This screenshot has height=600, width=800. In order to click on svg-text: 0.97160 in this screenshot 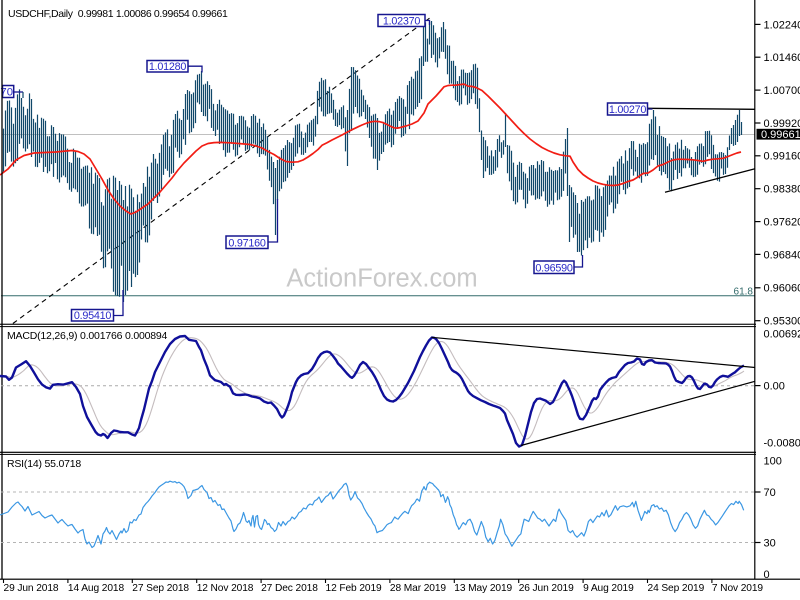, I will do `click(247, 244)`.